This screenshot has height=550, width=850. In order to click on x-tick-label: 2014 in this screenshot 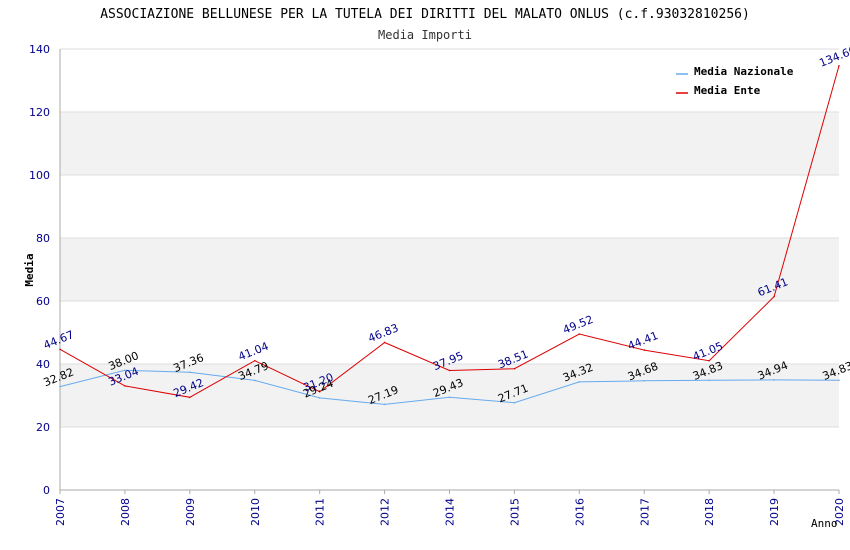, I will do `click(450, 512)`.